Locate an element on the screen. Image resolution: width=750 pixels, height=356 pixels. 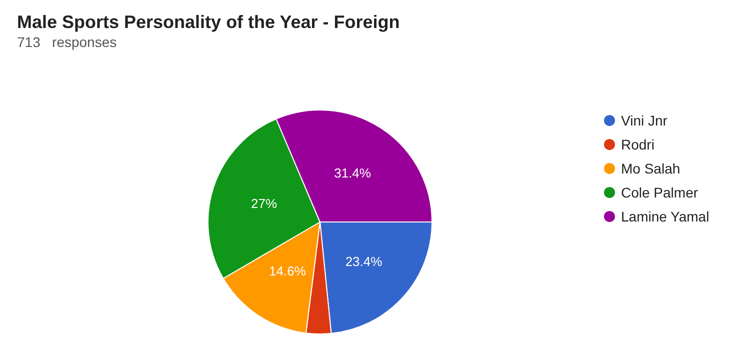
legend-label: Rodri is located at coordinates (637, 144).